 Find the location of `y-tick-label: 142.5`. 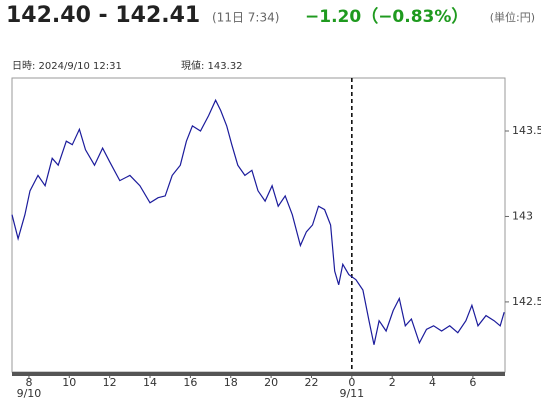

y-tick-label: 142.5 is located at coordinates (526, 301).